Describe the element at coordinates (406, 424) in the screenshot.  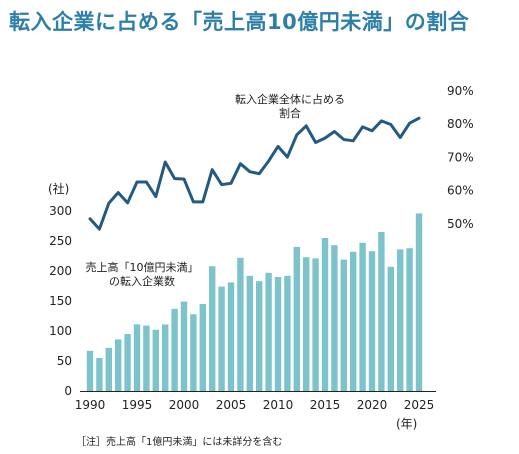
I see `x-unit: (年)` at that location.